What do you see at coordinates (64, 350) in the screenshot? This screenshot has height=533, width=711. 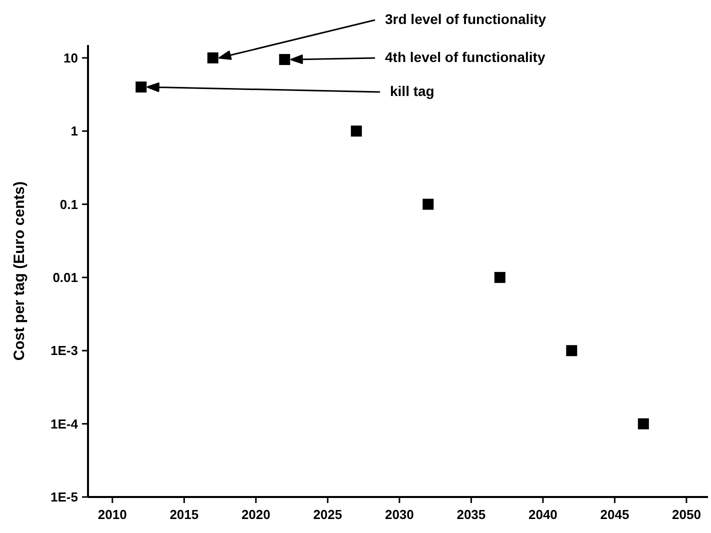 I see `y-tick-label: 1E-3` at bounding box center [64, 350].